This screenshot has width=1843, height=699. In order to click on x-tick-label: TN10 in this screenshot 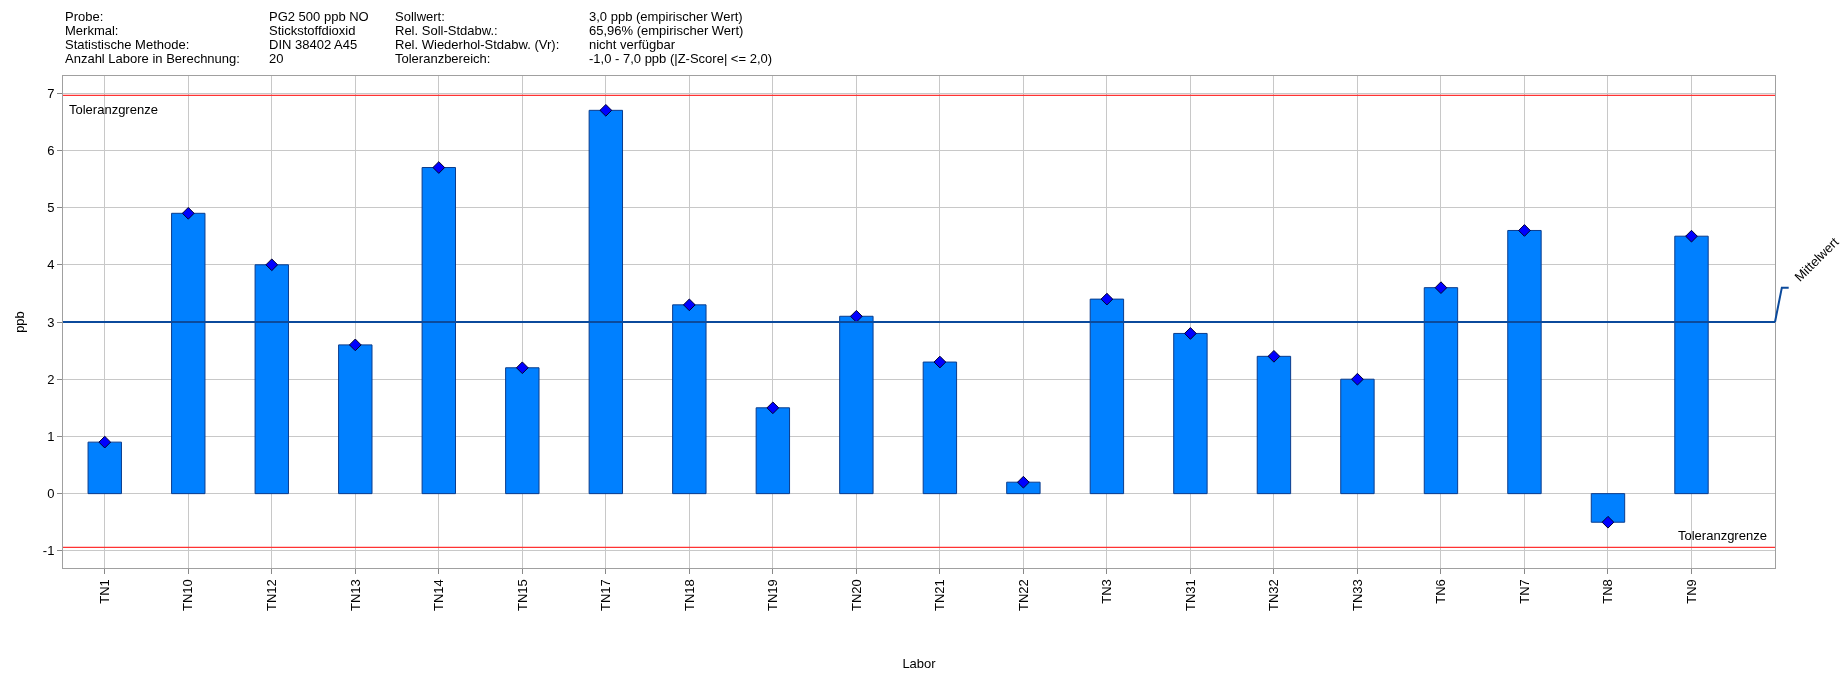, I will do `click(188, 595)`.